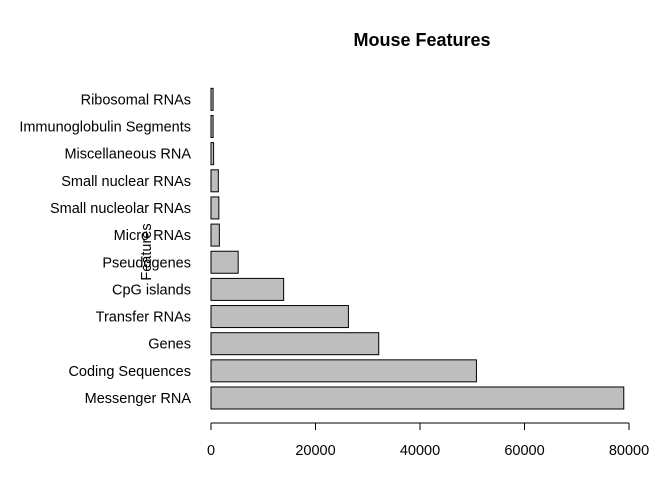 The image size is (672, 480). I want to click on chart-title: Mouse Features, so click(421, 40).